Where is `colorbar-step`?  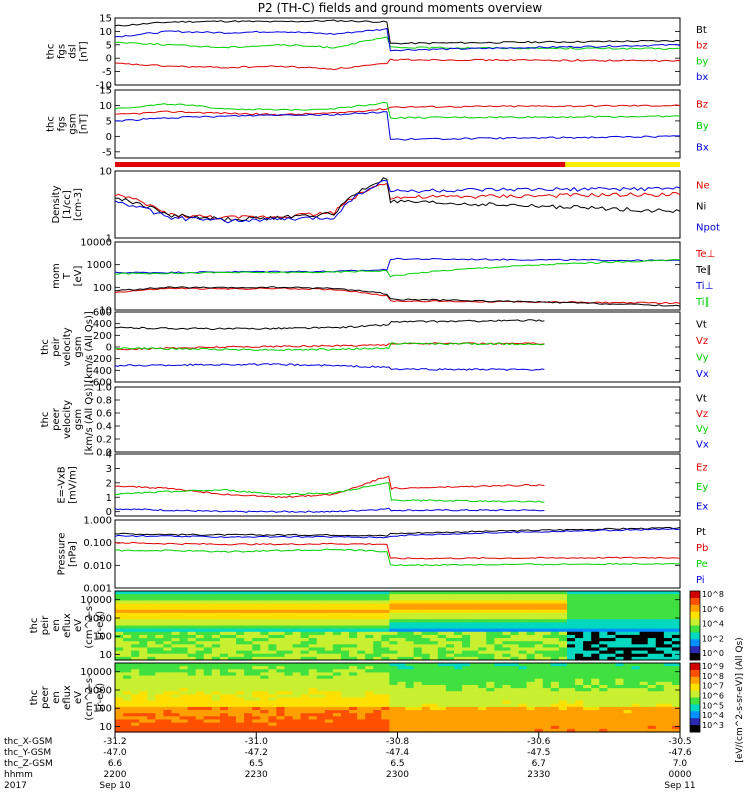 colorbar-step is located at coordinates (695, 636).